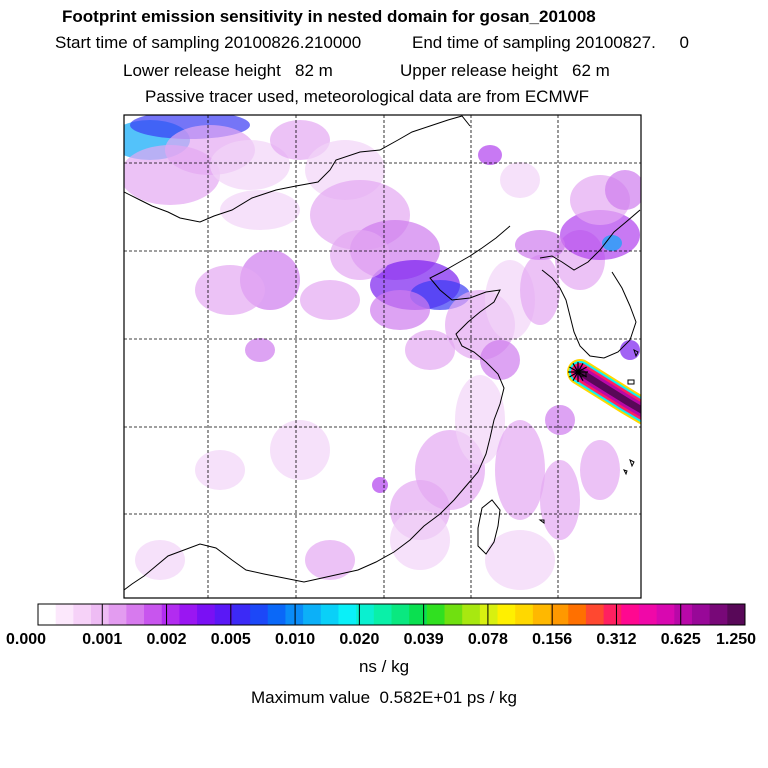 This screenshot has width=768, height=768. I want to click on upper-release-label: Upper release height 62 m, so click(505, 70).